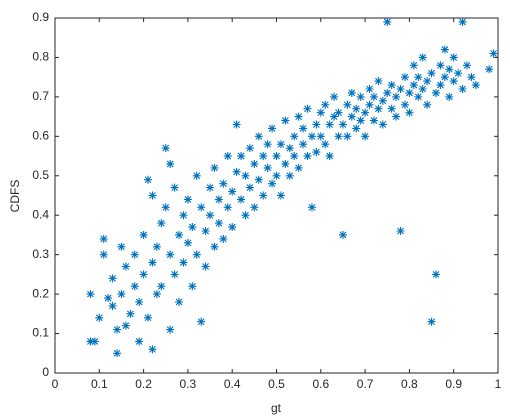  I want to click on y-tick-label: 0.4, so click(40, 214).